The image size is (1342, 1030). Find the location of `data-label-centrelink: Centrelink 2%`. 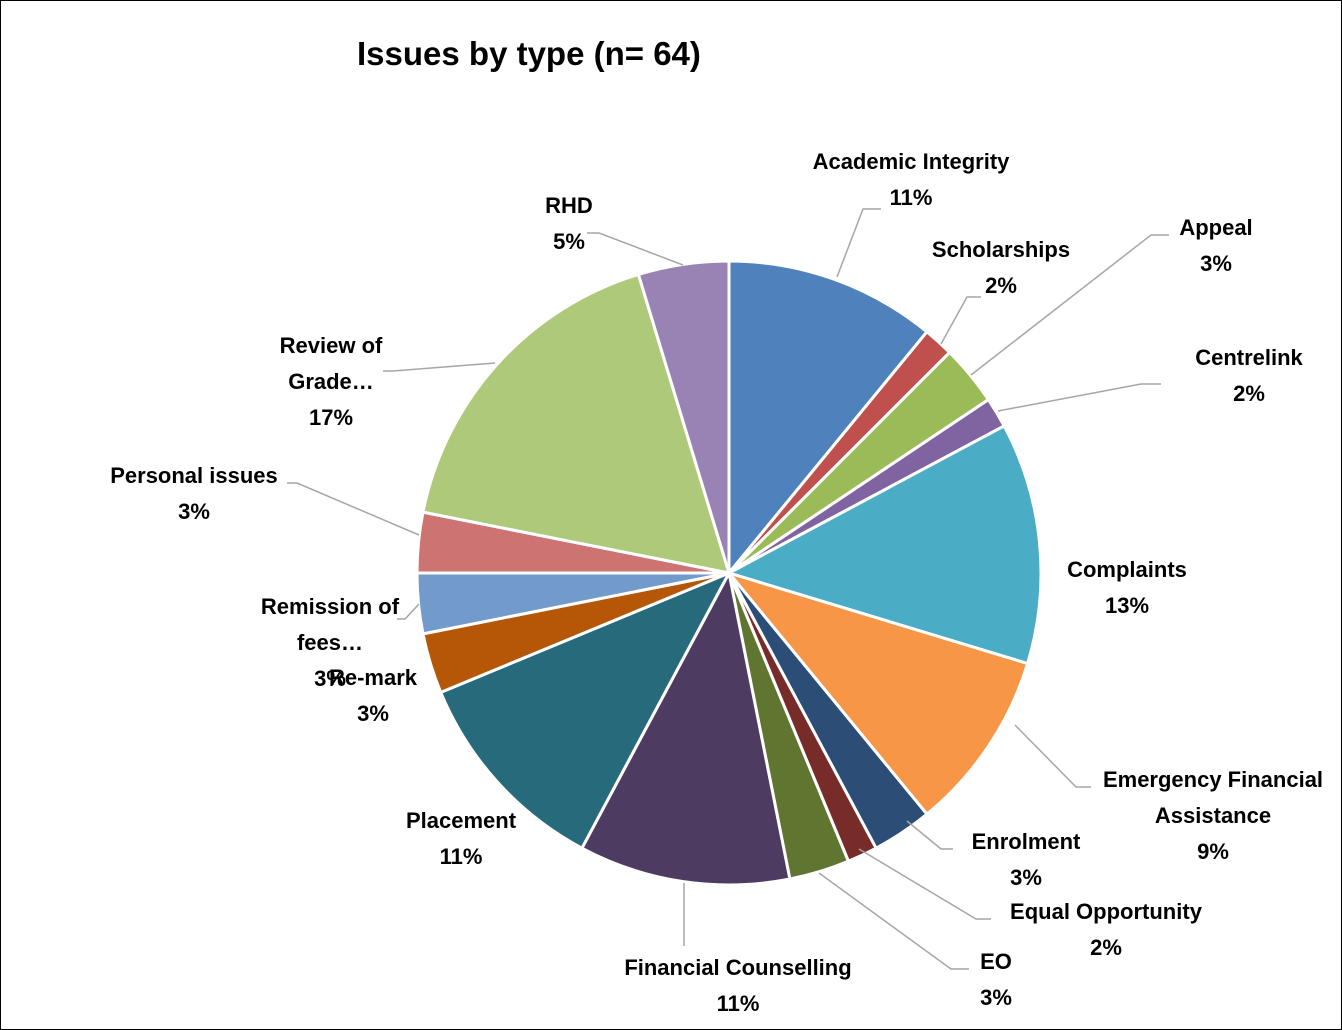

data-label-centrelink: Centrelink 2% is located at coordinates (1249, 375).